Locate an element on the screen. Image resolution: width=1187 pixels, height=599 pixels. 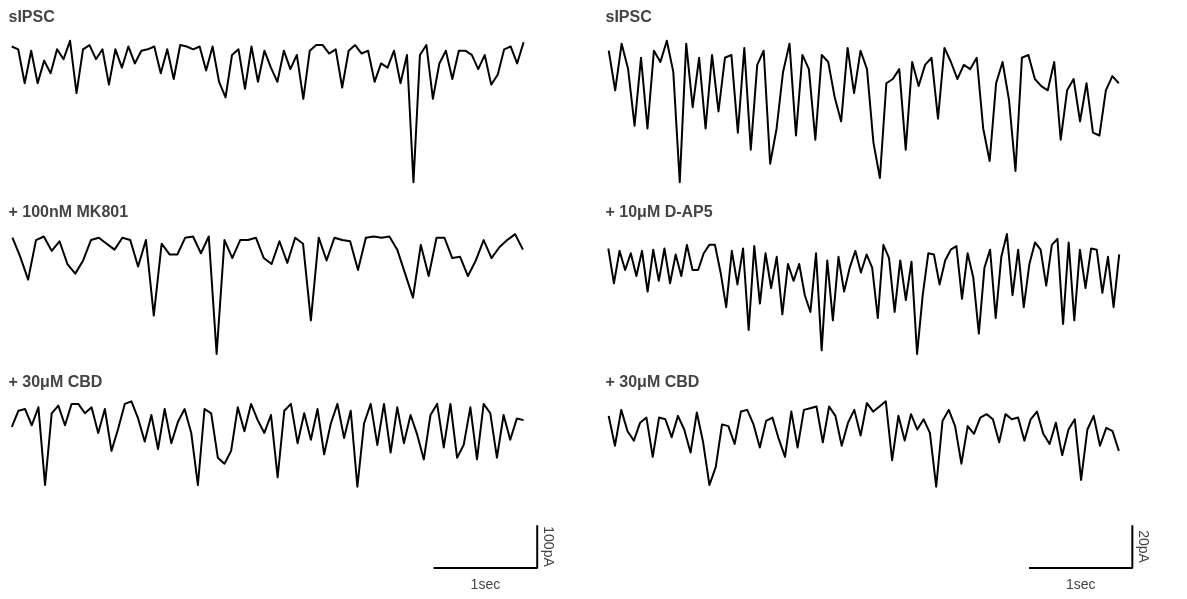
text: 20pA is located at coordinates (1144, 547).